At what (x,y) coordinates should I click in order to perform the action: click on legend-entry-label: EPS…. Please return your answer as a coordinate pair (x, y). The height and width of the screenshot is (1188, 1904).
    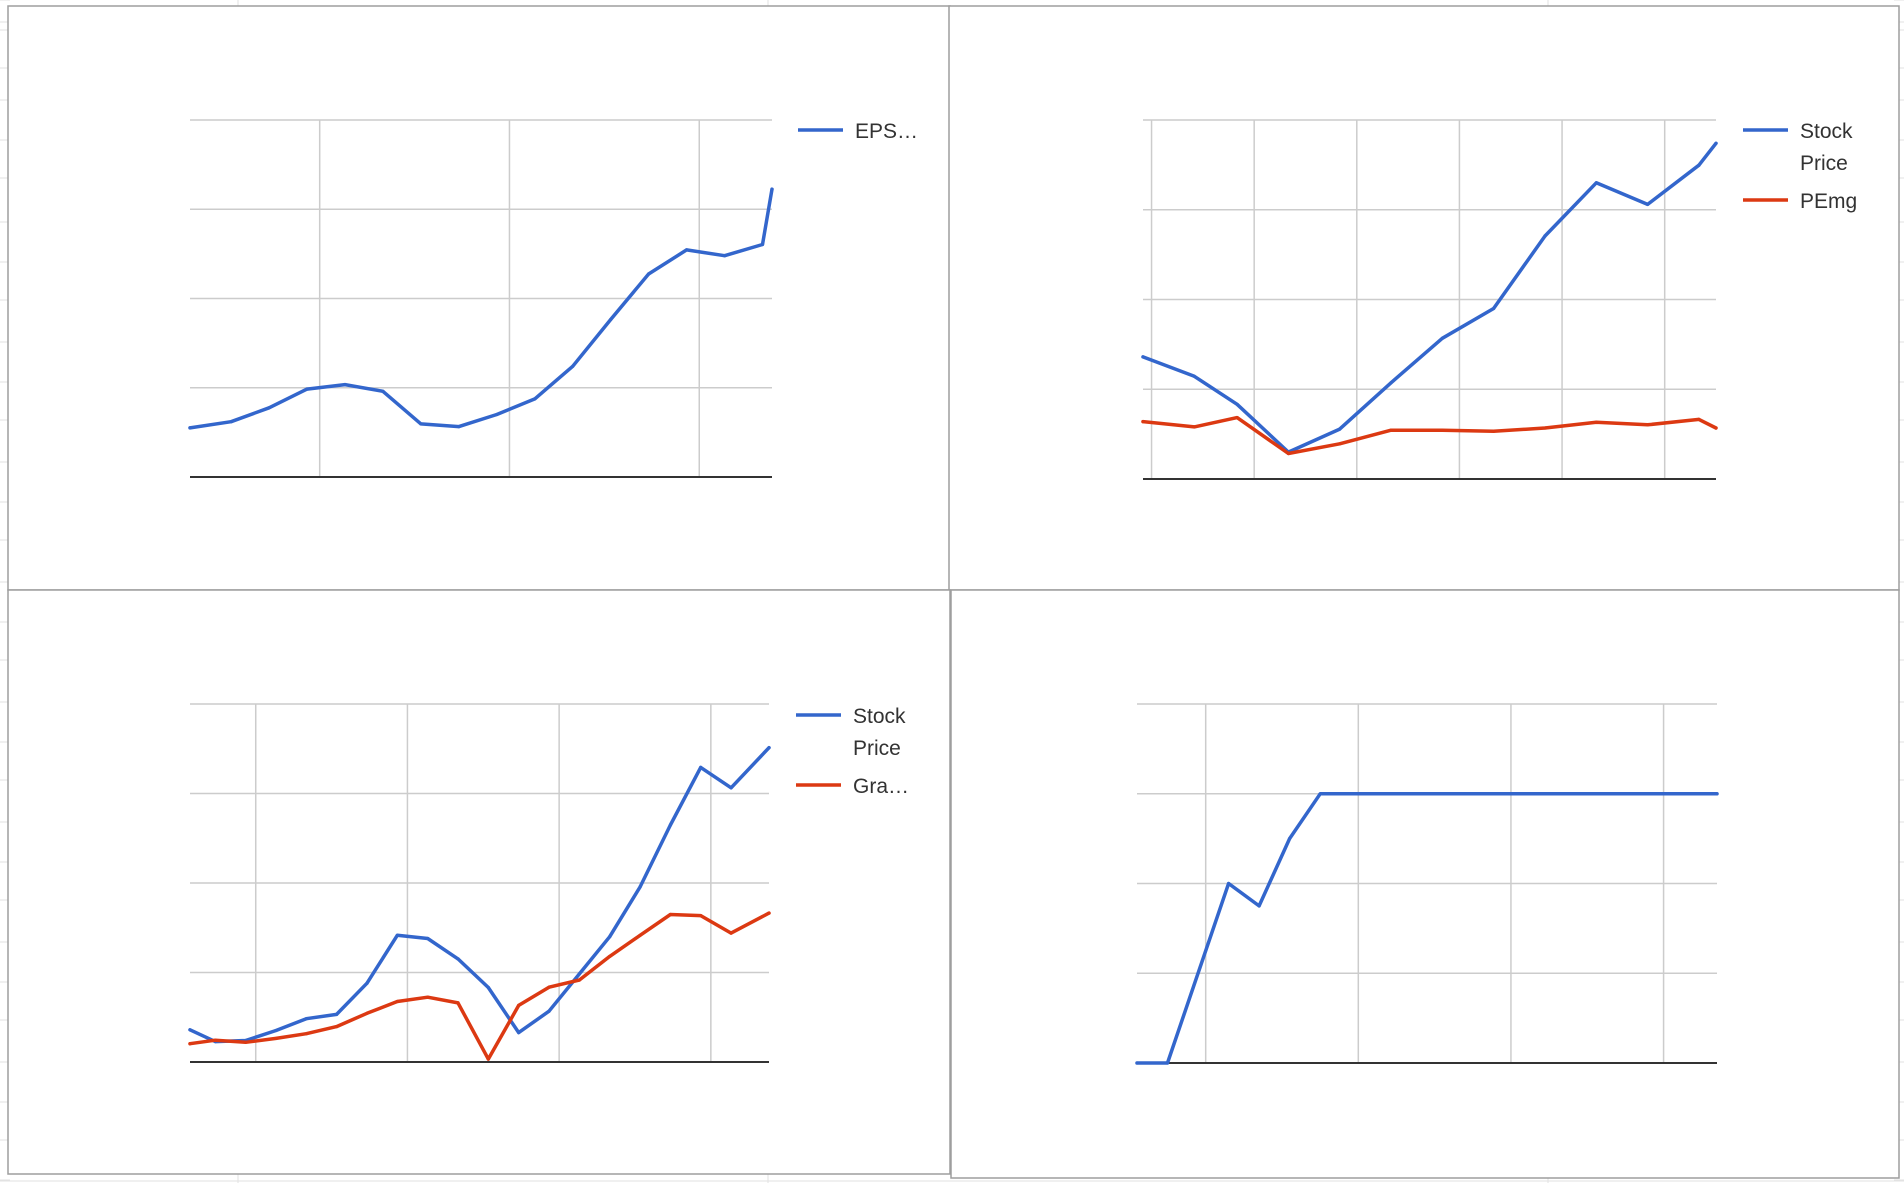
    Looking at the image, I should click on (886, 131).